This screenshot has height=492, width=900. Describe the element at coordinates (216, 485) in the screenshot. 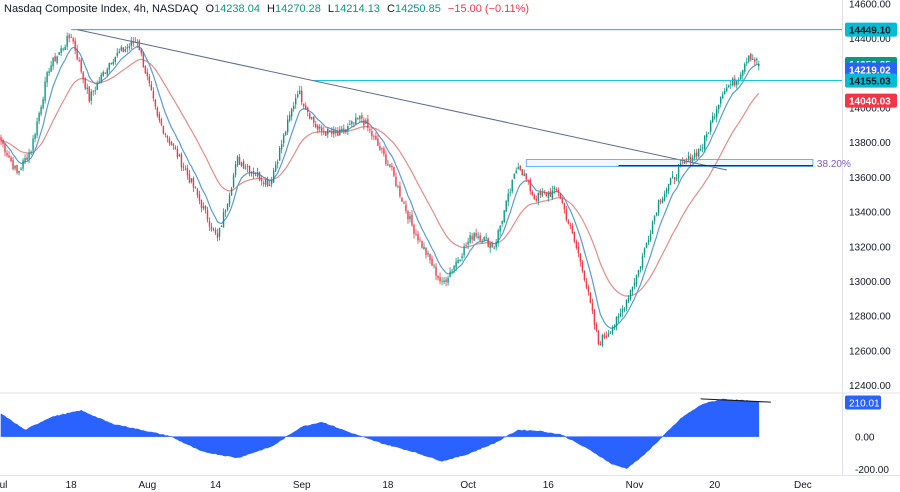

I see `time-tick-label: 14` at that location.